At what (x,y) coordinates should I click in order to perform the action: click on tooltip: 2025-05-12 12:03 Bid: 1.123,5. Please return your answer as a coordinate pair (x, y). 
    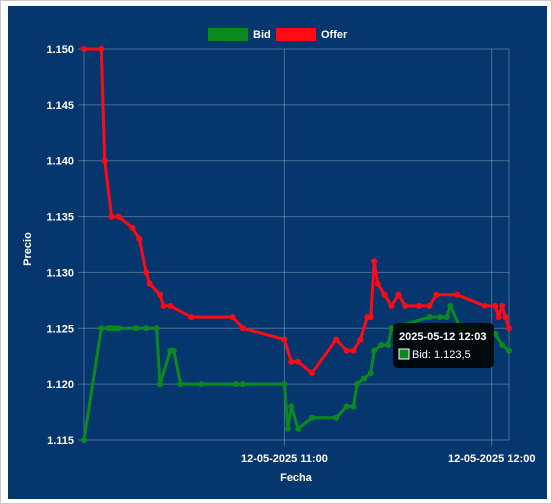
    Looking at the image, I should click on (443, 345).